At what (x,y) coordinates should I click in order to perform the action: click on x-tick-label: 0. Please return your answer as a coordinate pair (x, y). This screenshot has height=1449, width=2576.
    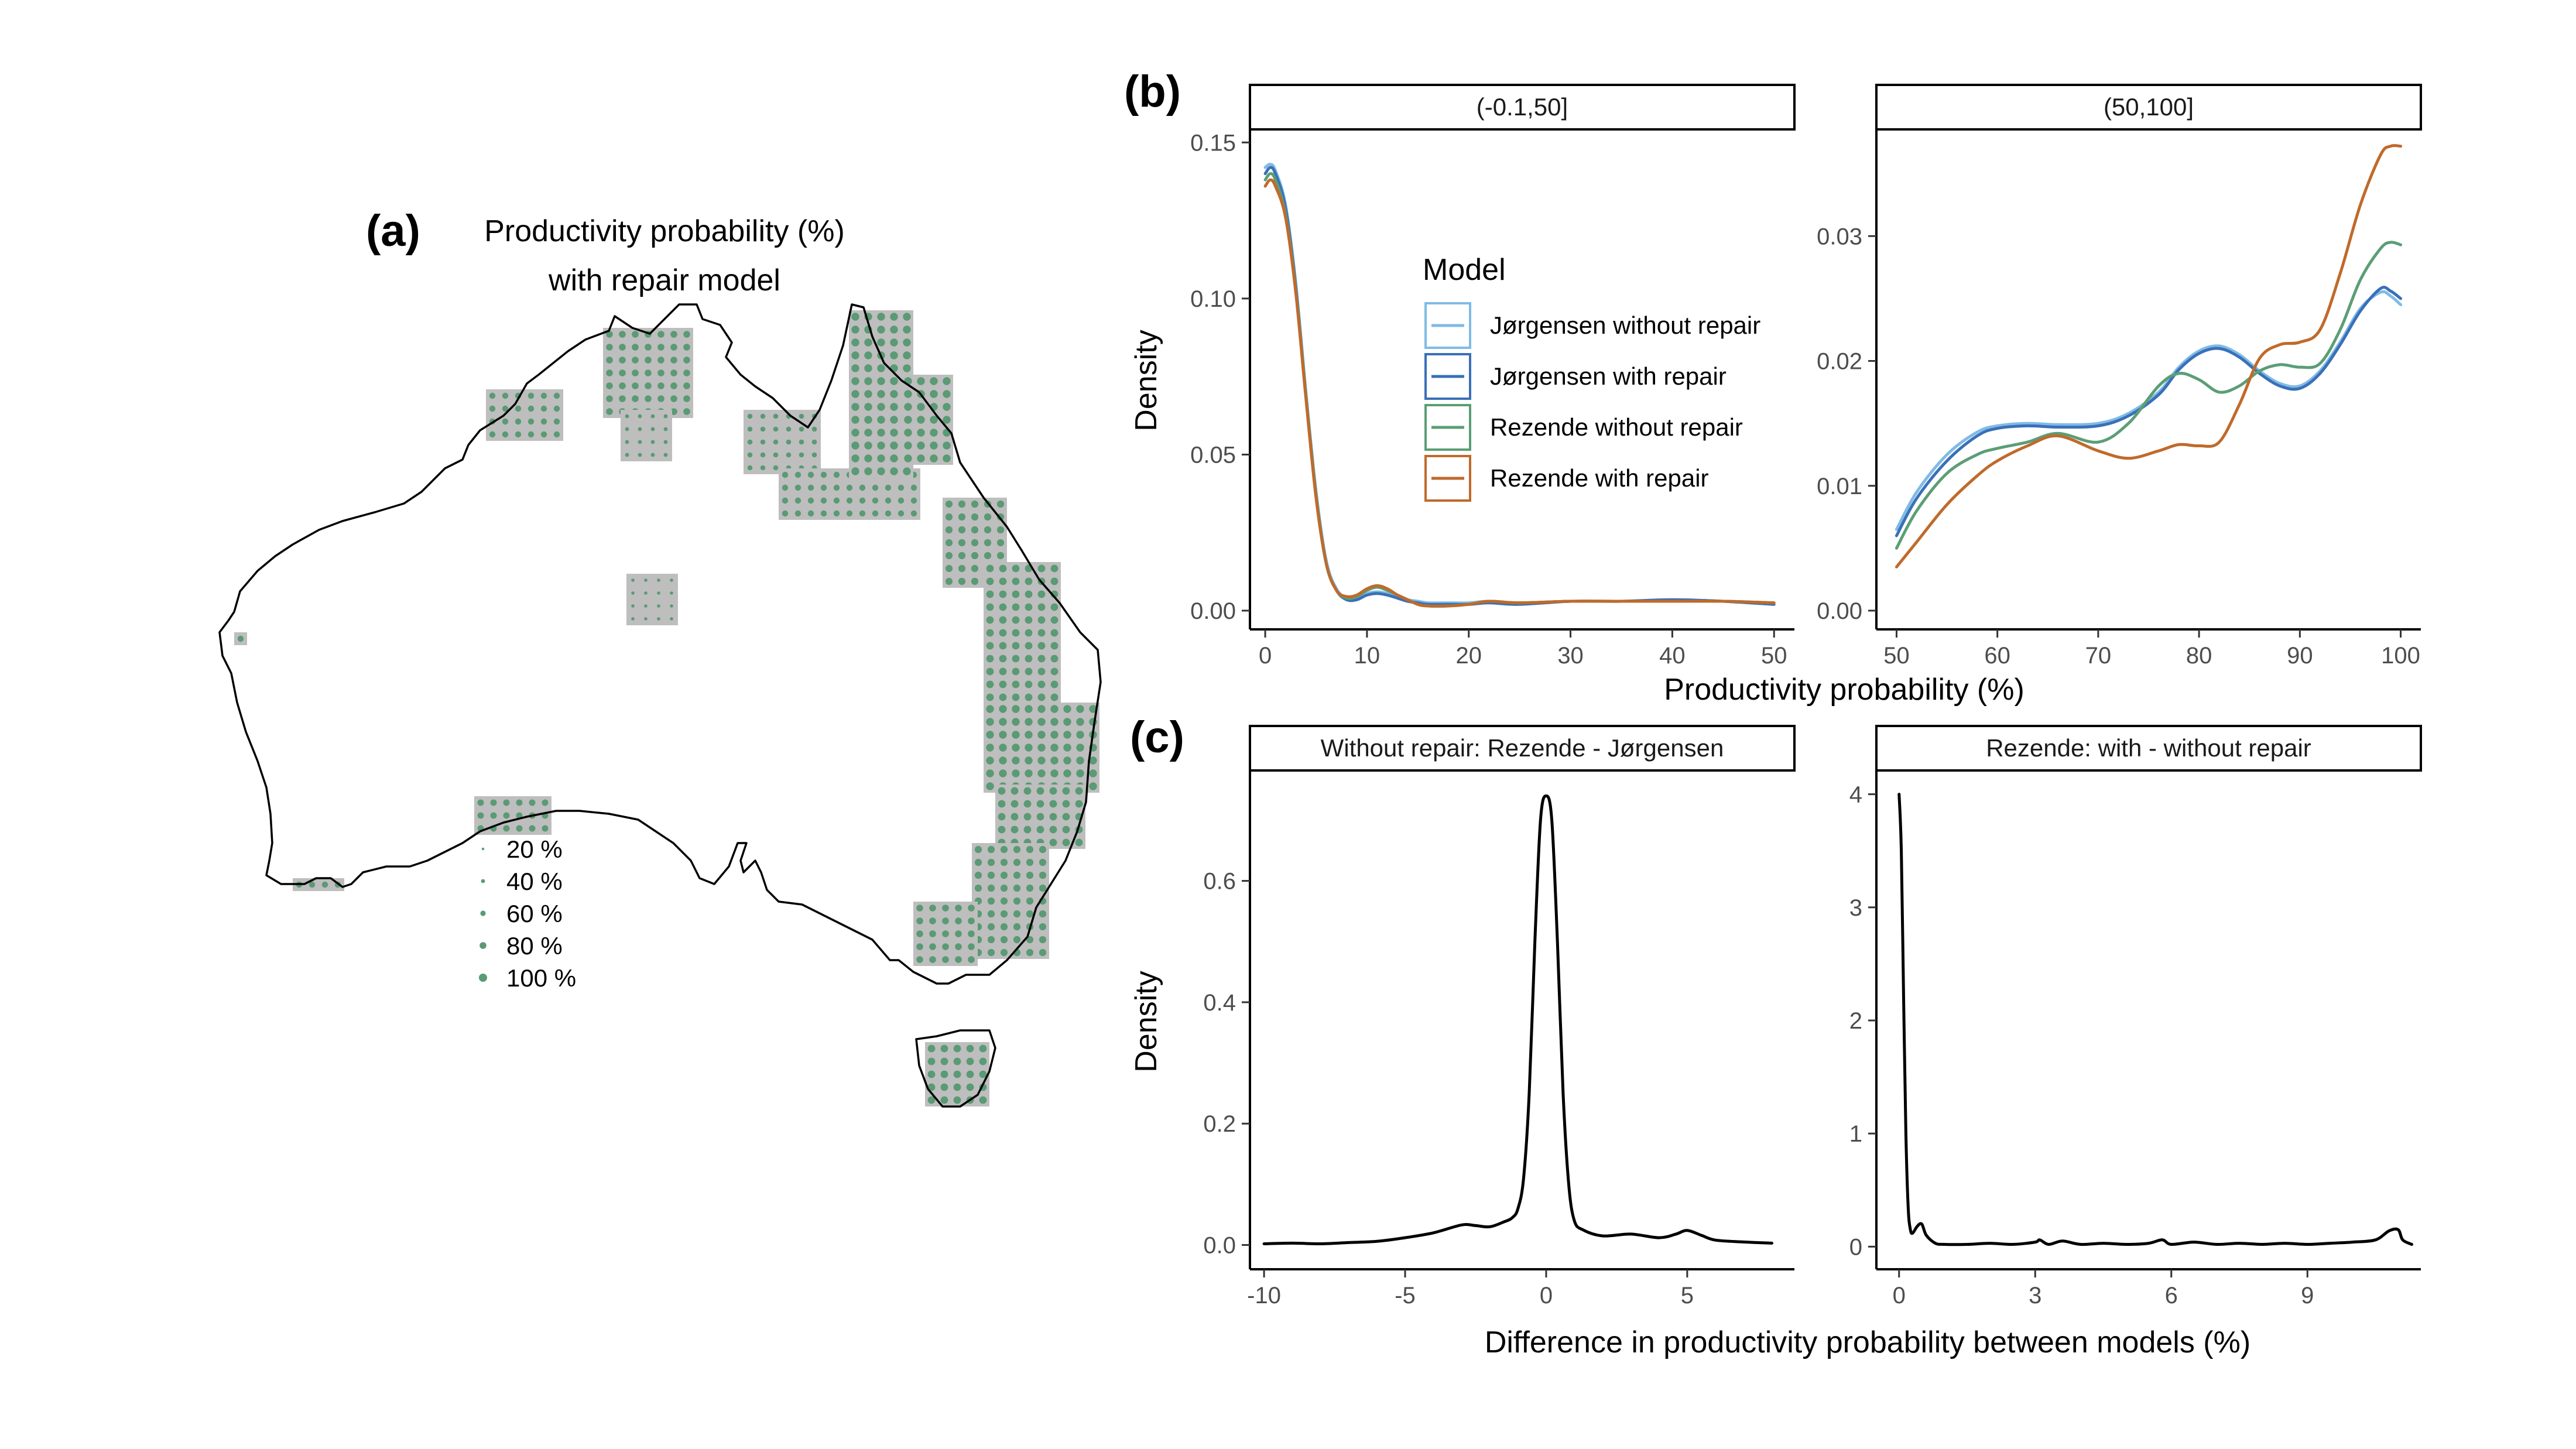
    Looking at the image, I should click on (1899, 1296).